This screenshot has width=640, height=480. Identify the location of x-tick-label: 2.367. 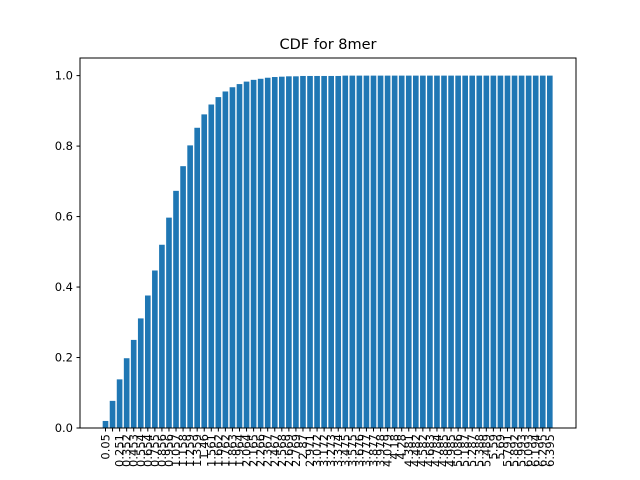
(268, 450).